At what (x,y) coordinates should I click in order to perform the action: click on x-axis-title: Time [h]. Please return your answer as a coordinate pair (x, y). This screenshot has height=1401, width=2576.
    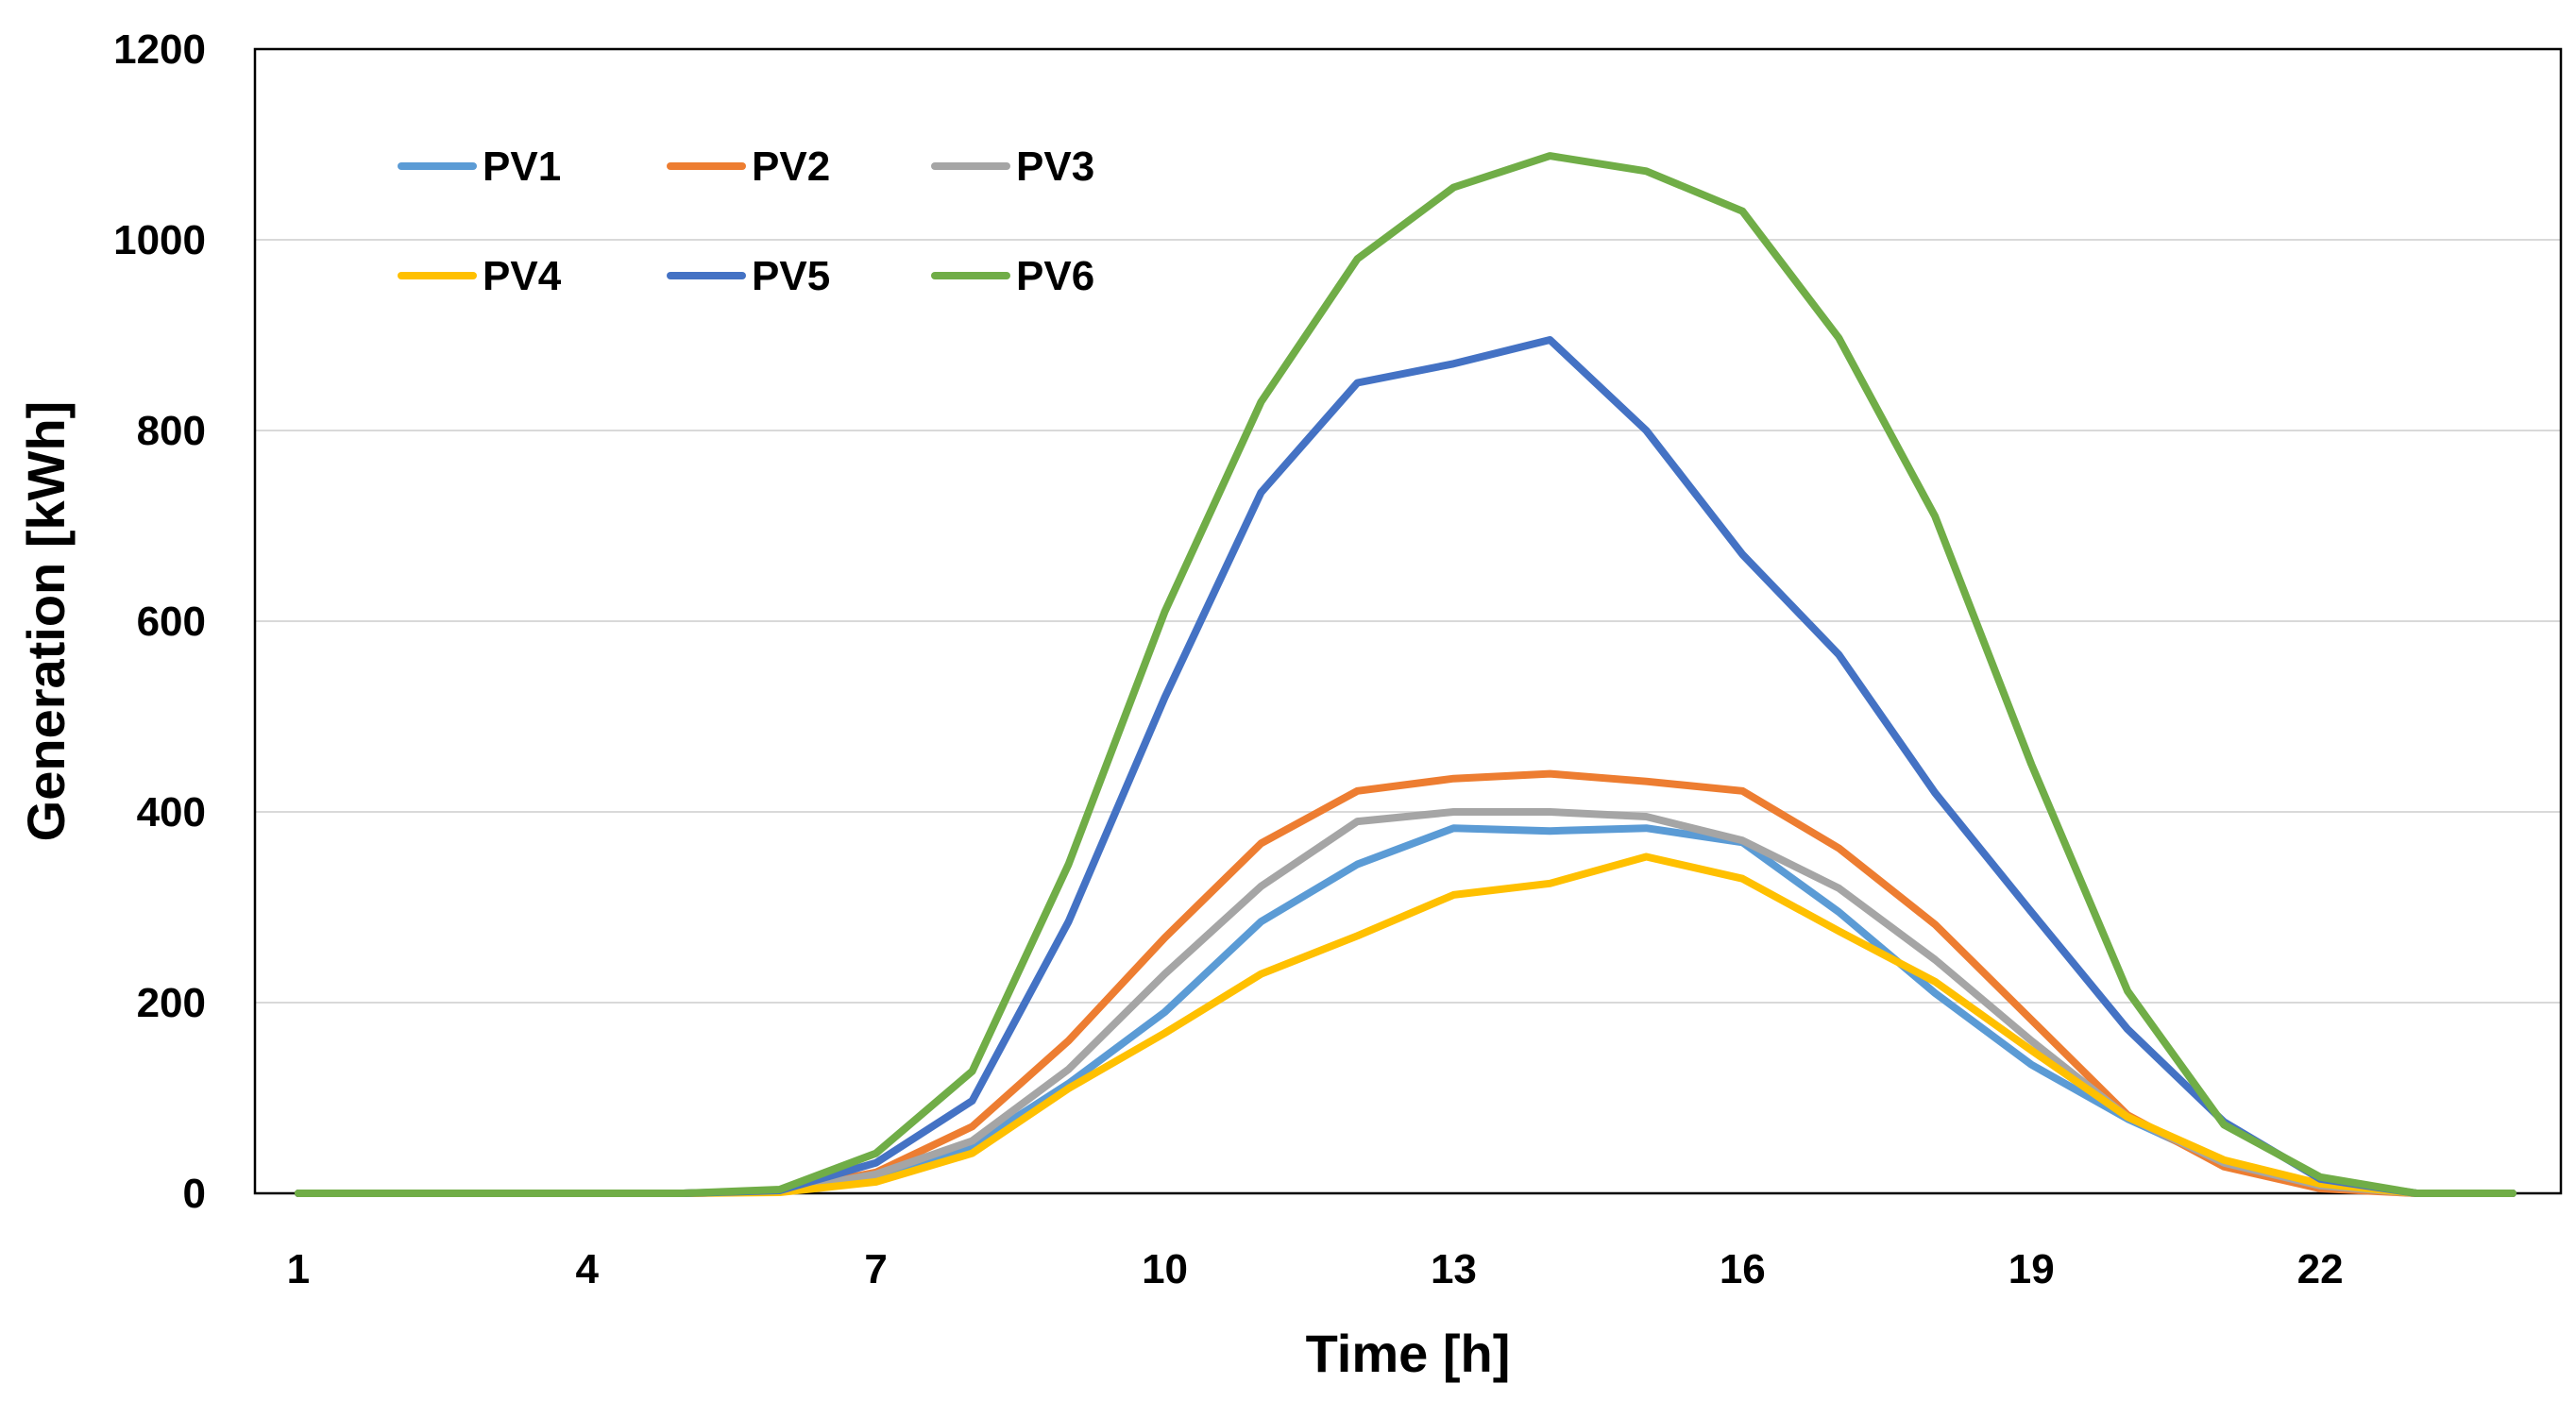
    Looking at the image, I should click on (1408, 1353).